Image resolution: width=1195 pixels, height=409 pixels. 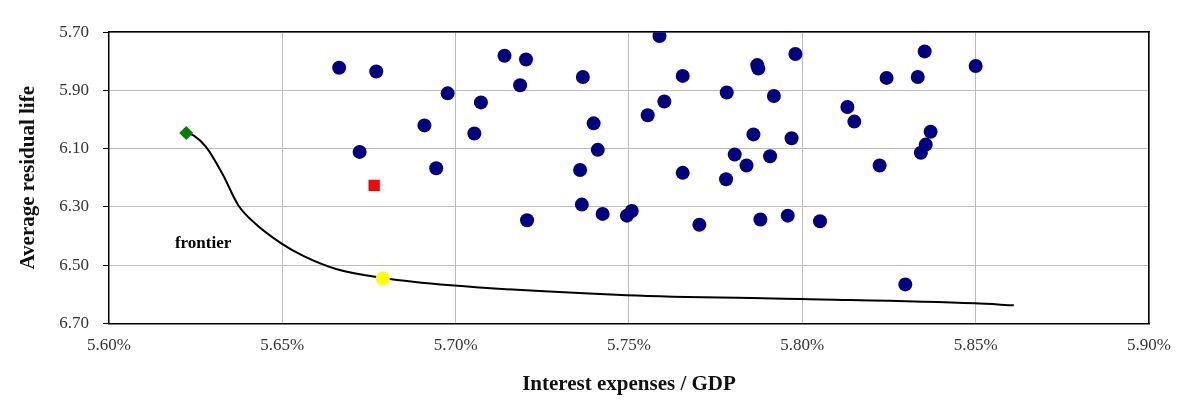 What do you see at coordinates (108, 345) in the screenshot?
I see `x-tick-label: 5.60%` at bounding box center [108, 345].